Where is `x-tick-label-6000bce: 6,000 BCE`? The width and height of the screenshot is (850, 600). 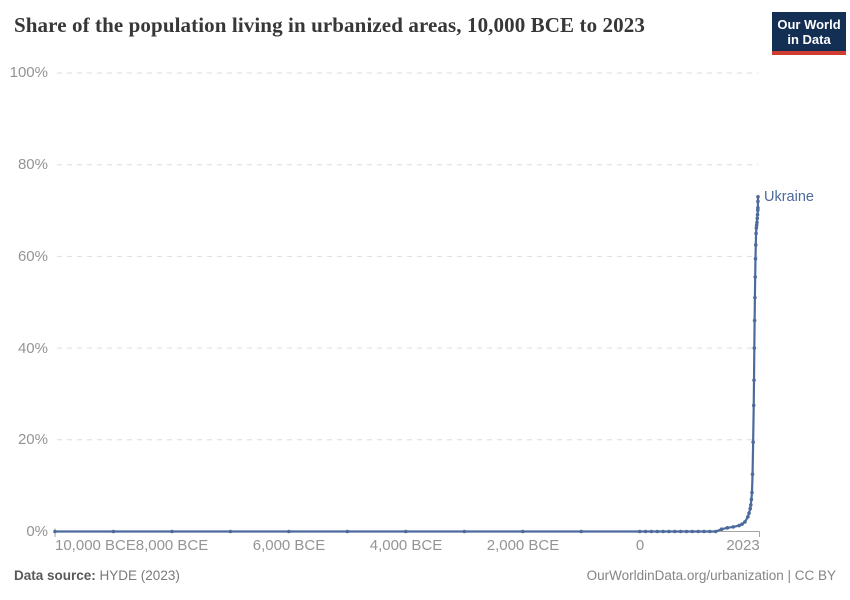
x-tick-label-6000bce: 6,000 BCE is located at coordinates (289, 545).